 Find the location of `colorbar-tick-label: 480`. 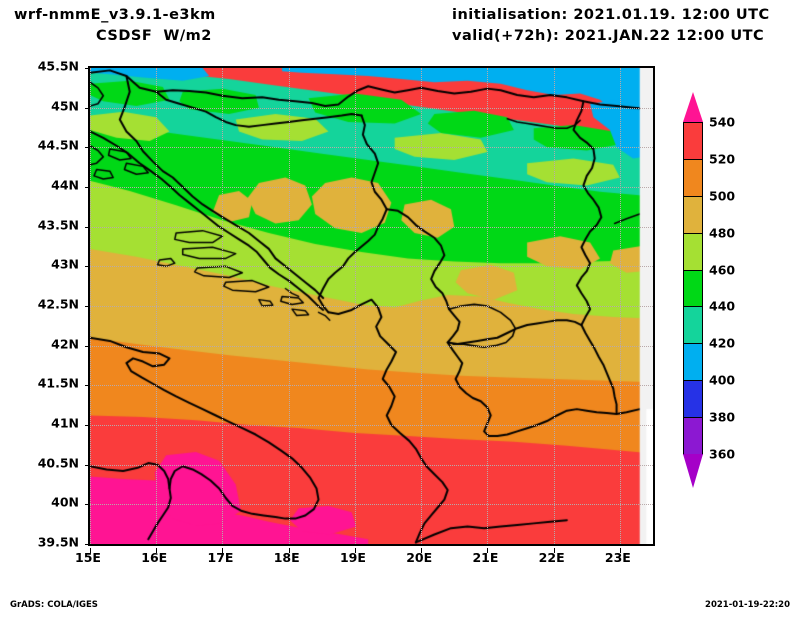

colorbar-tick-label: 480 is located at coordinates (722, 233).